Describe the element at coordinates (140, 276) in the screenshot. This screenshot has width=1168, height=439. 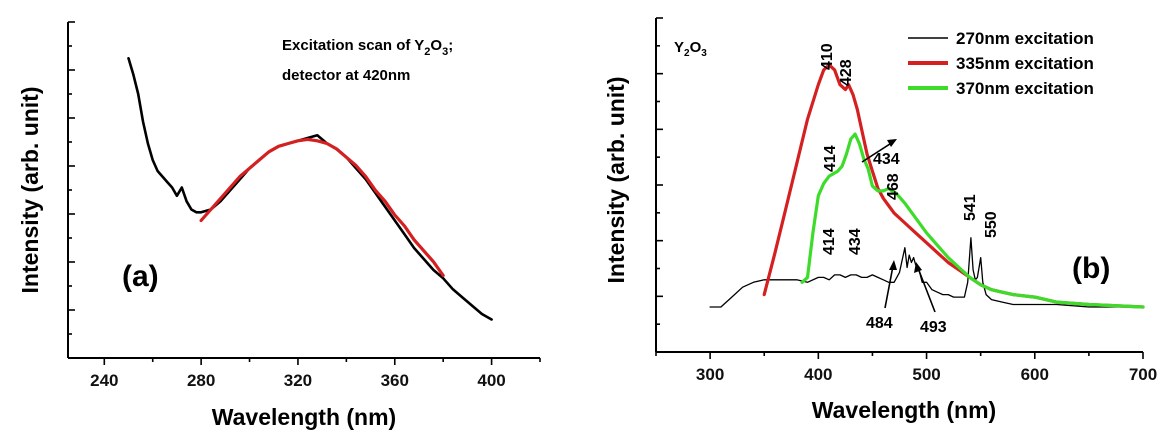
I see `panel-a-label: (a)` at that location.